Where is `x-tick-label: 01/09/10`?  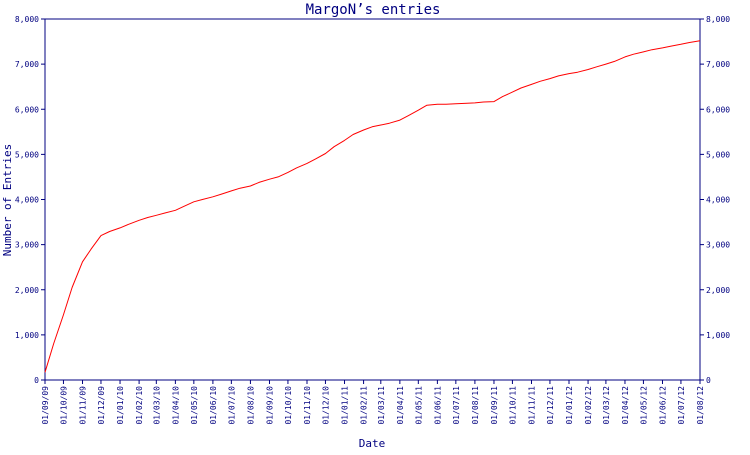 x-tick-label: 01/09/10 is located at coordinates (269, 405).